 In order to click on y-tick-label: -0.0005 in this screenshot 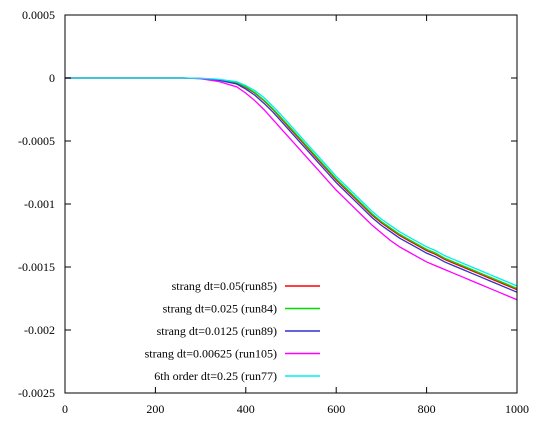, I will do `click(36, 141)`.